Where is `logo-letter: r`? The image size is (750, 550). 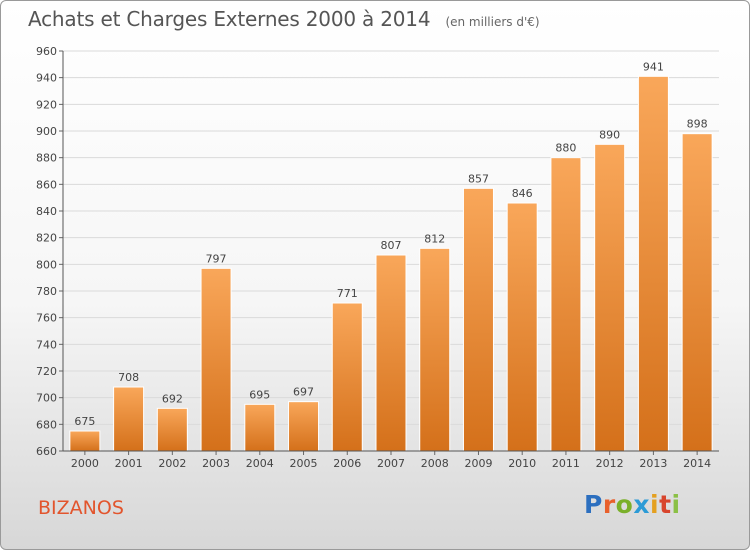 logo-letter: r is located at coordinates (609, 504).